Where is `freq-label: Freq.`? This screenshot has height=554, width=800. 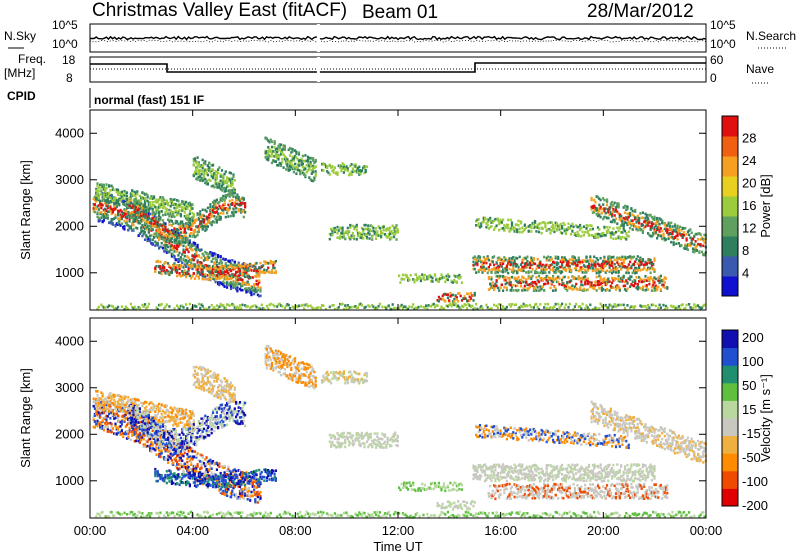 freq-label: Freq. is located at coordinates (32, 59).